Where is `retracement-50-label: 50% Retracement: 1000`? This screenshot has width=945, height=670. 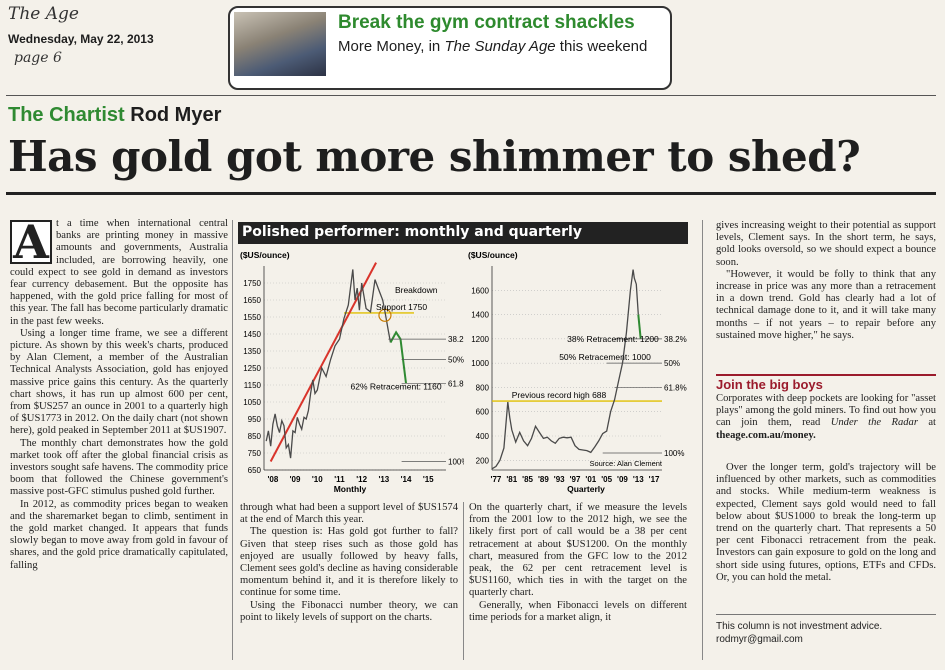
retracement-50-label: 50% Retracement: 1000 is located at coordinates (605, 357).